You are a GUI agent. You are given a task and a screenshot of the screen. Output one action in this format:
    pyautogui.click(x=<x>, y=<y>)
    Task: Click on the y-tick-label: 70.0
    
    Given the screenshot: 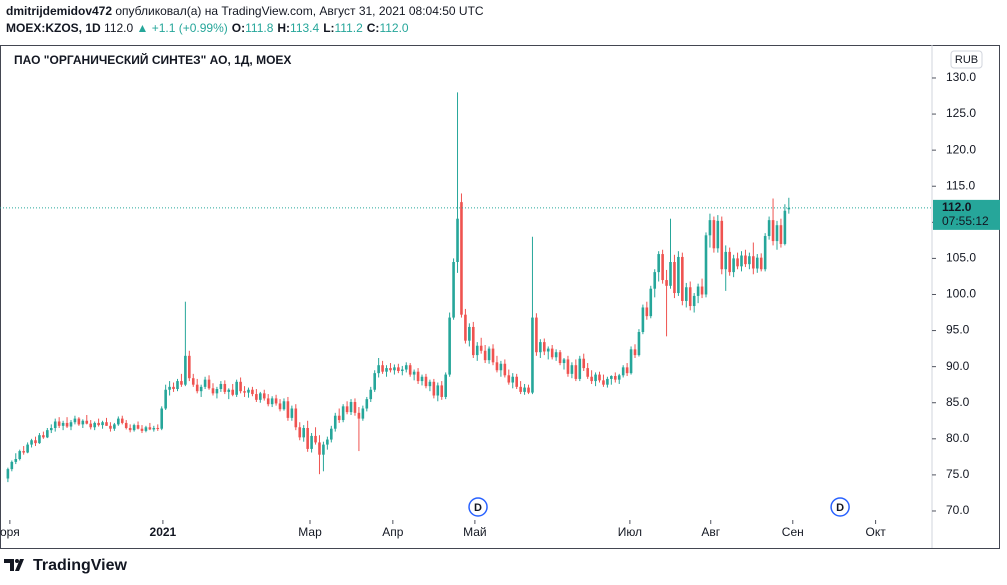 What is the action you would take?
    pyautogui.click(x=958, y=510)
    